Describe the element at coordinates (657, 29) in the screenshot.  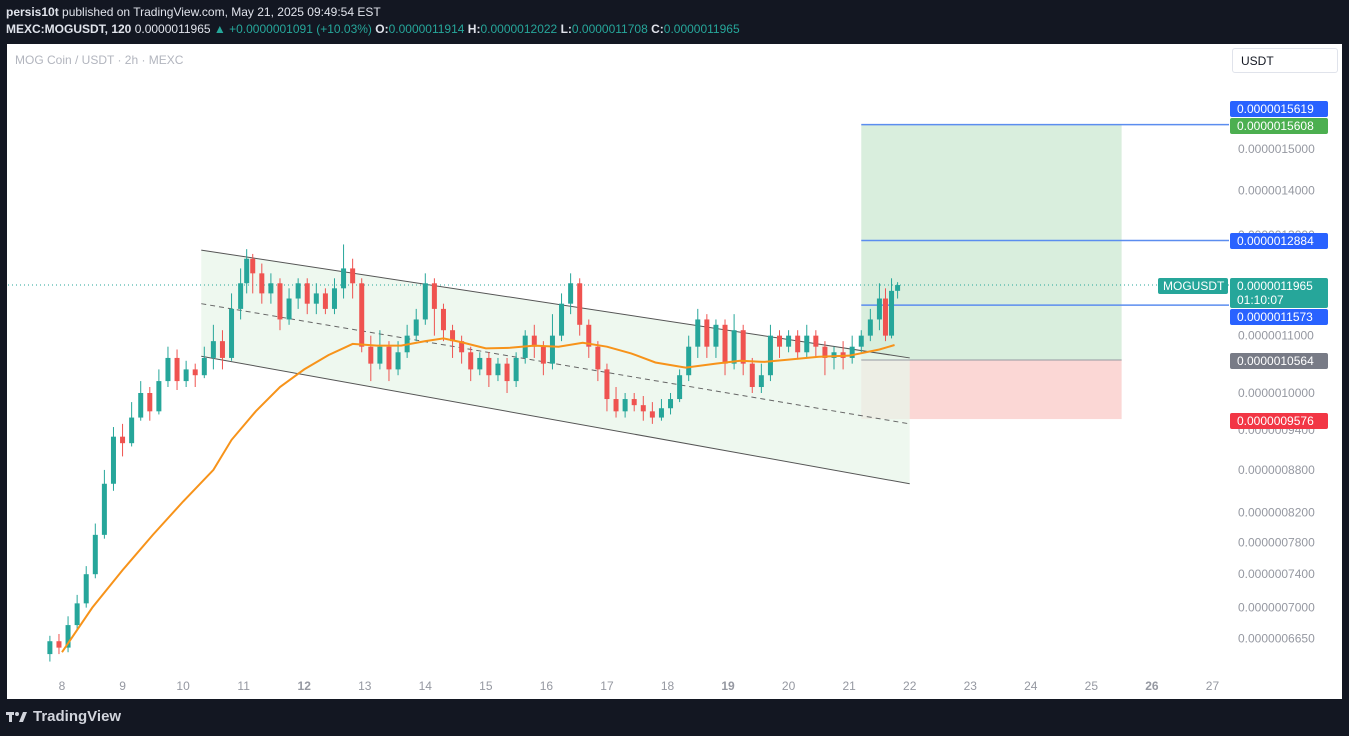
I see `close-label: C:` at that location.